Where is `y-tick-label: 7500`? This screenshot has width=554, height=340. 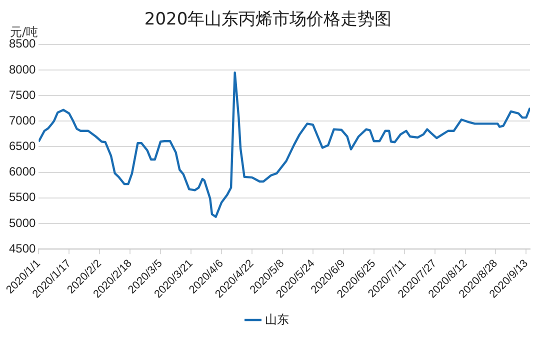 y-tick-label: 7500 is located at coordinates (22, 95).